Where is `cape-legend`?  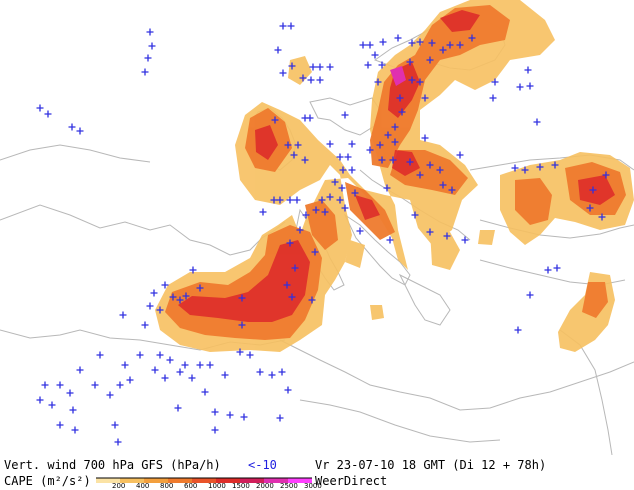 cape-legend is located at coordinates (204, 480).